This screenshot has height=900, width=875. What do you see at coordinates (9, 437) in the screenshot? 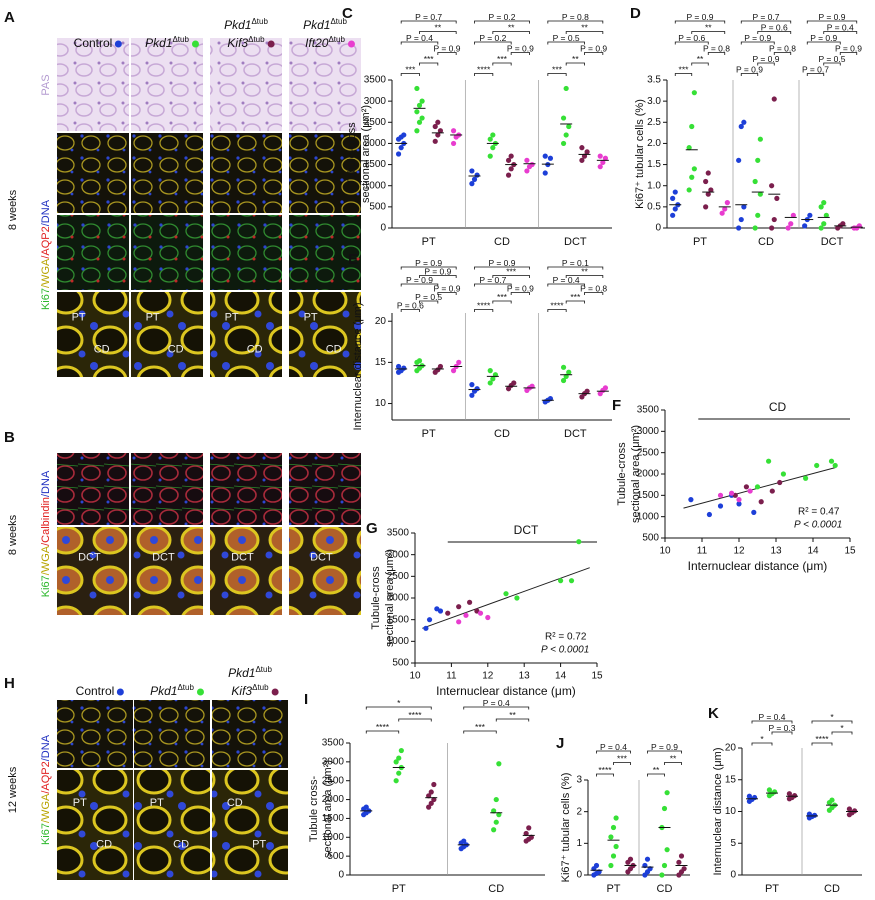
I see `panel-label: B` at bounding box center [9, 437].